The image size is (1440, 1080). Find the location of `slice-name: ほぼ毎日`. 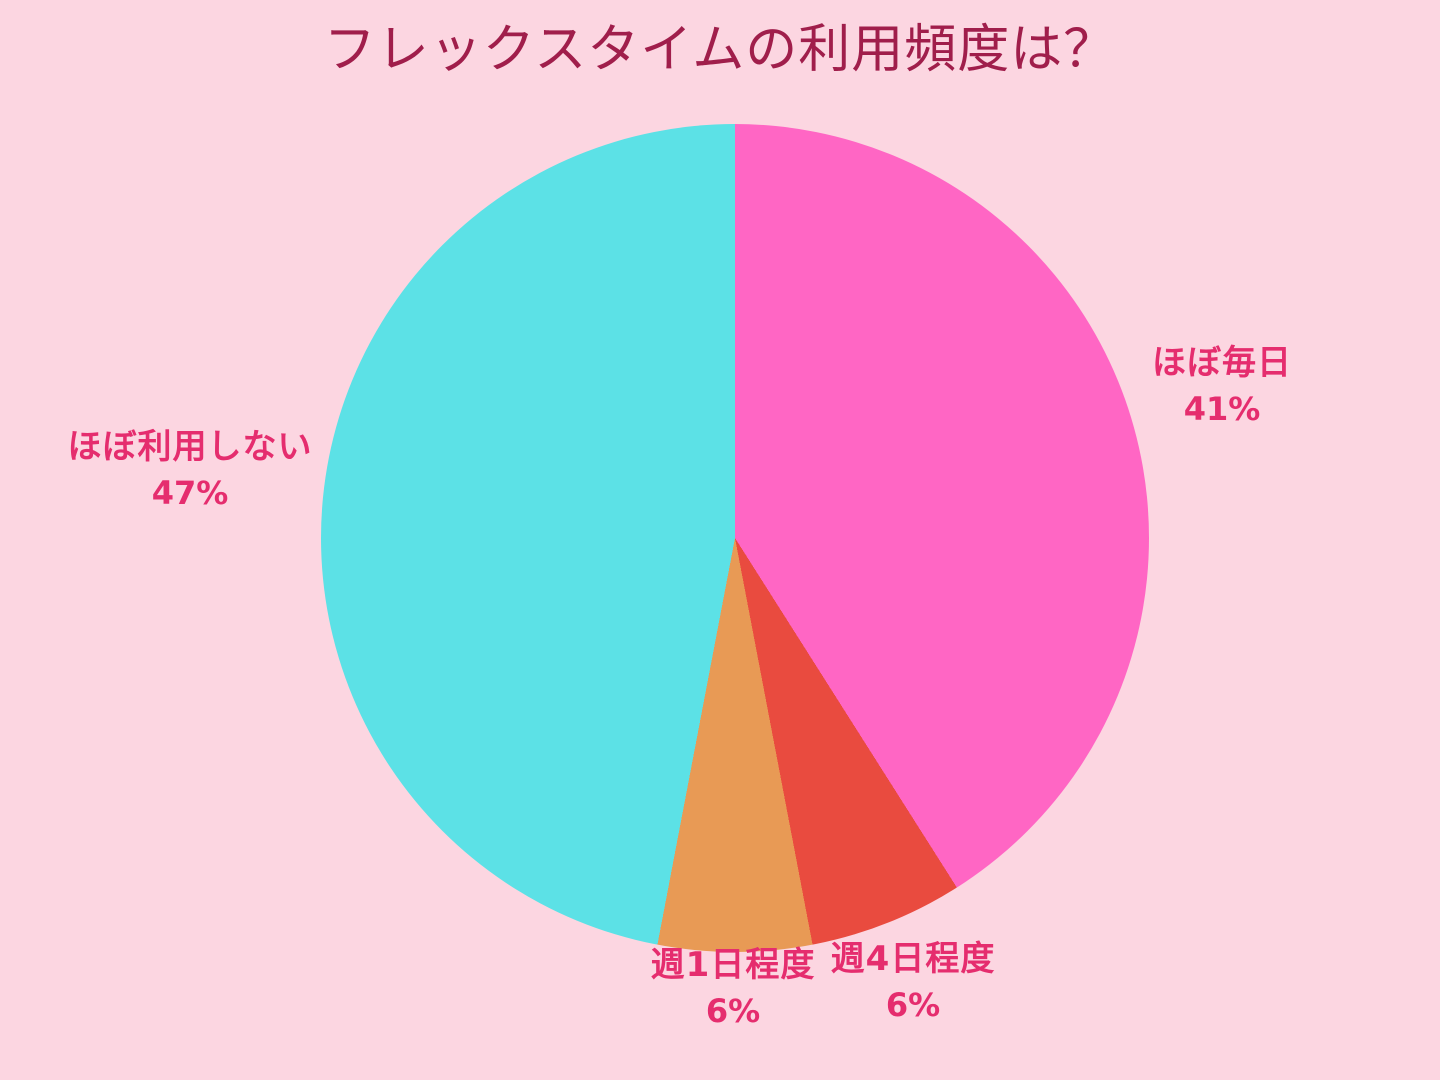

slice-name: ほぼ毎日 is located at coordinates (1222, 363).